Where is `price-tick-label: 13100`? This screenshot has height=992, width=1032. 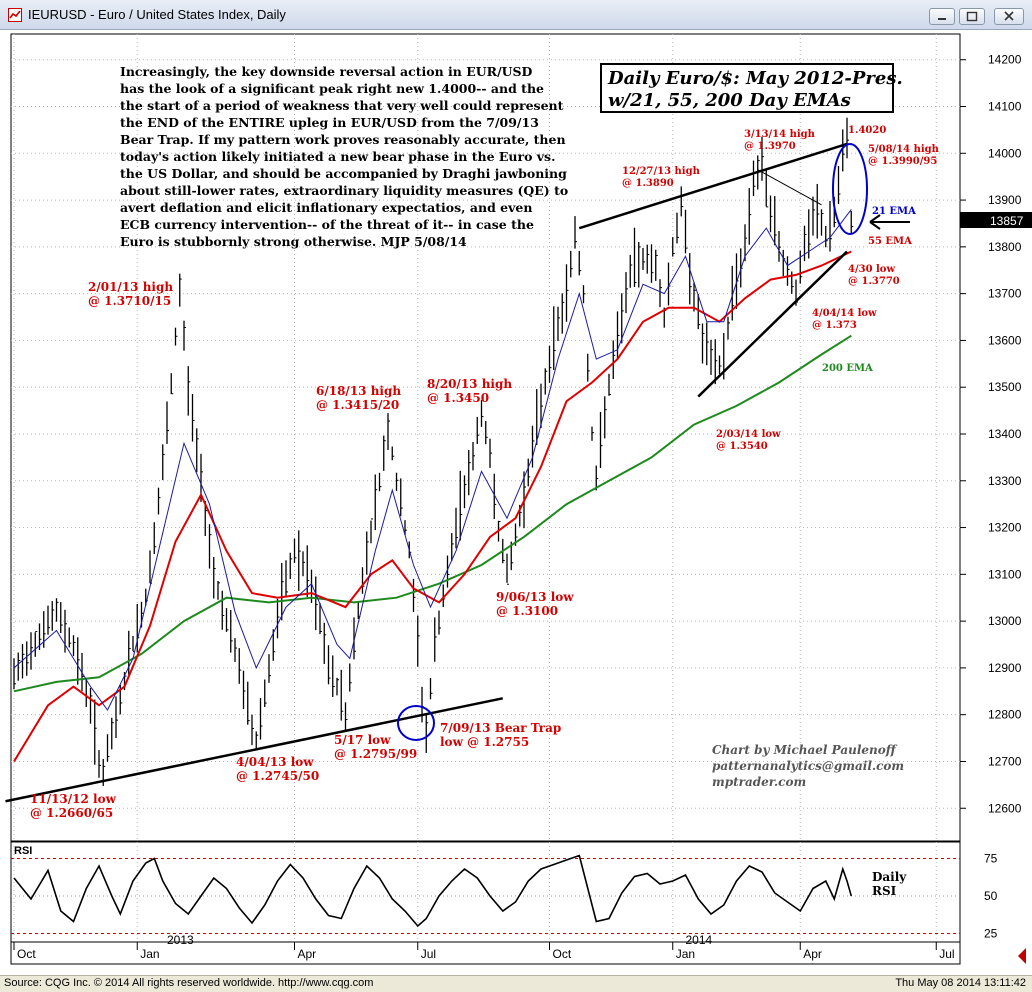 price-tick-label: 13100 is located at coordinates (1005, 574).